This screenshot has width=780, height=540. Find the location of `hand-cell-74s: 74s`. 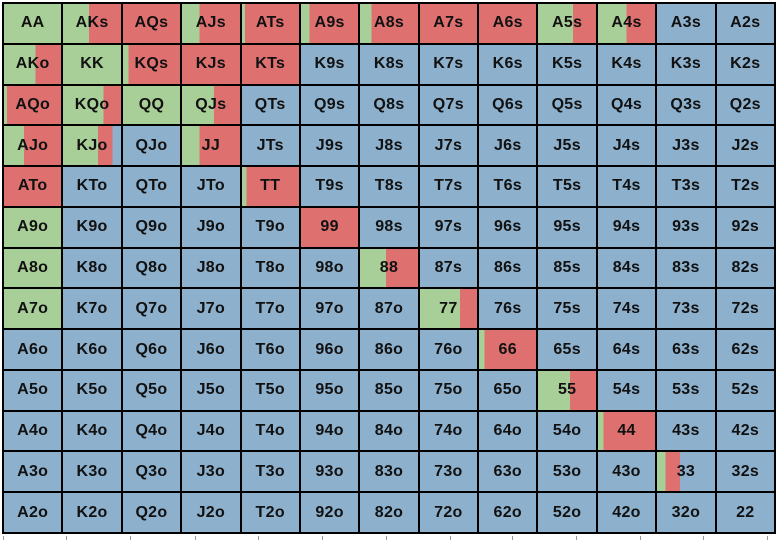

hand-cell-74s: 74s is located at coordinates (627, 310).